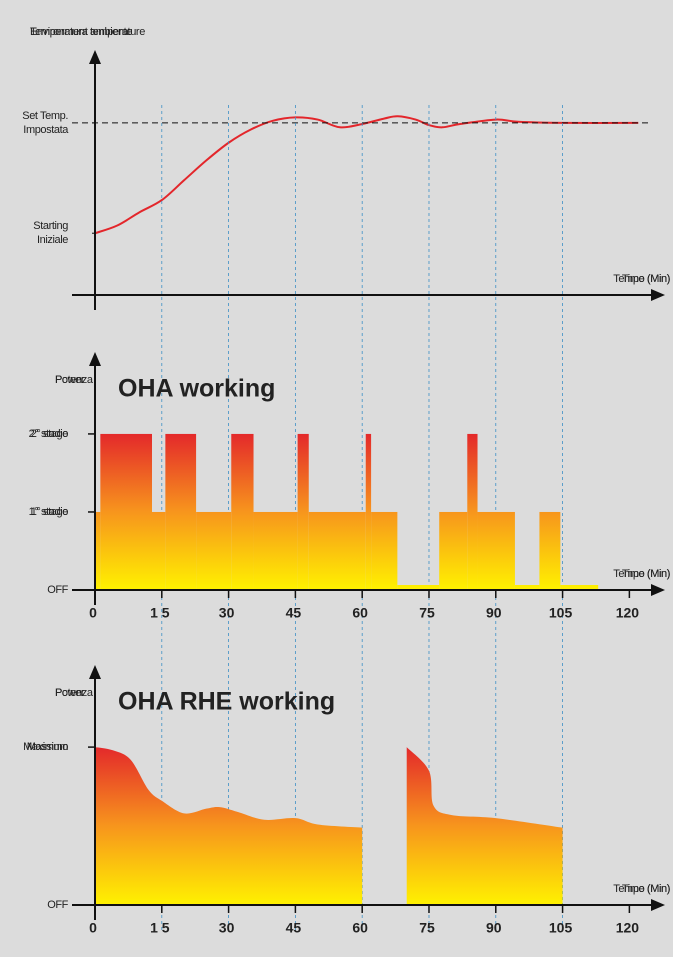  I want to click on y-axis-title: Environment temperature, so click(87, 32).